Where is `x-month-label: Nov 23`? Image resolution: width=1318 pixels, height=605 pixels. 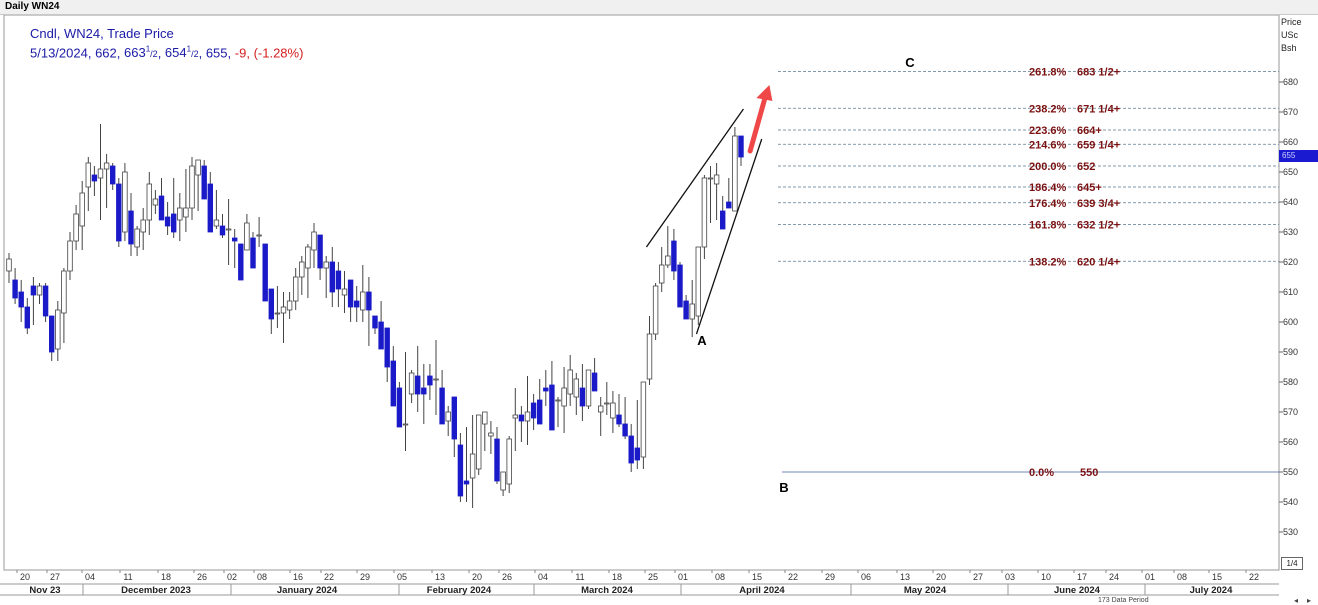
x-month-label: Nov 23 is located at coordinates (44, 590).